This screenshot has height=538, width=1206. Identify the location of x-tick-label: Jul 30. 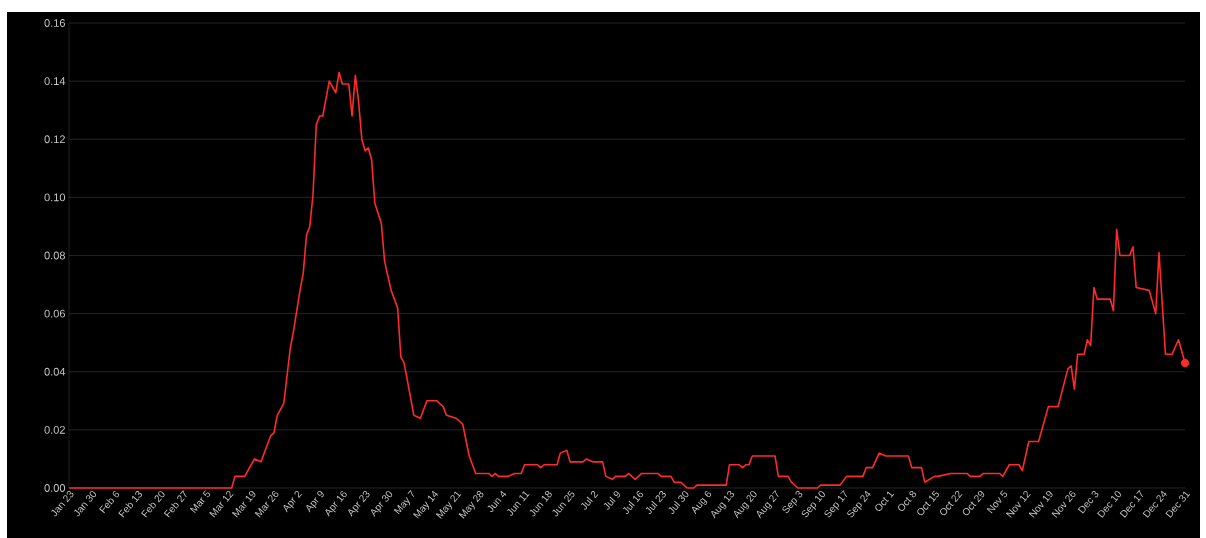
(678, 502).